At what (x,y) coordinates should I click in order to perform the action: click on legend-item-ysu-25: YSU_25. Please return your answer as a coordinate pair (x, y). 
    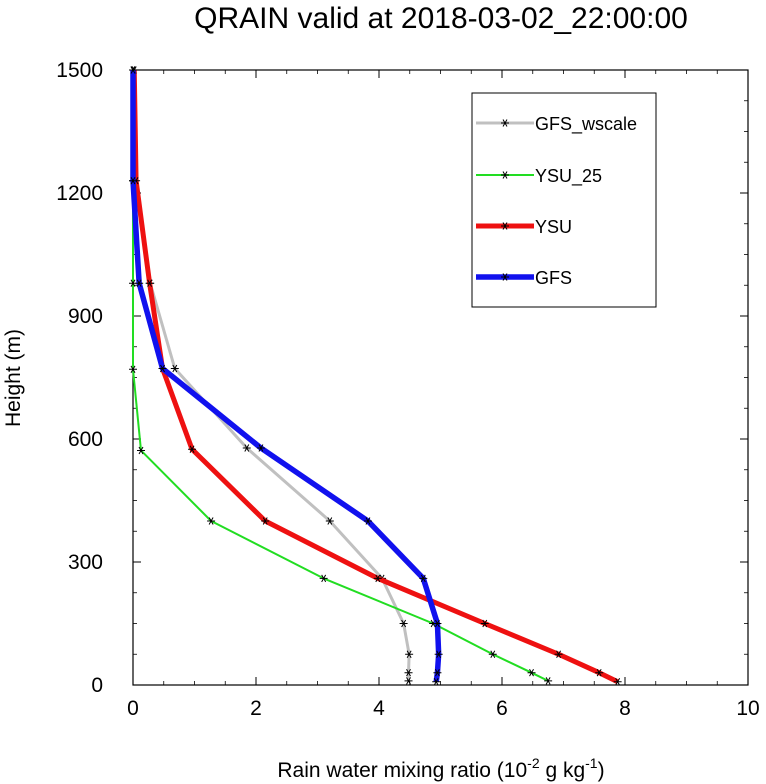
    Looking at the image, I should click on (539, 176).